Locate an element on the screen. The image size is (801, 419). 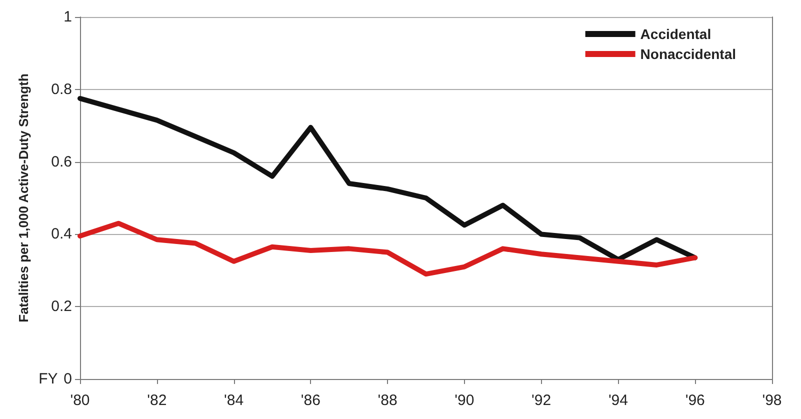
x-tick-label: '80 is located at coordinates (80, 400).